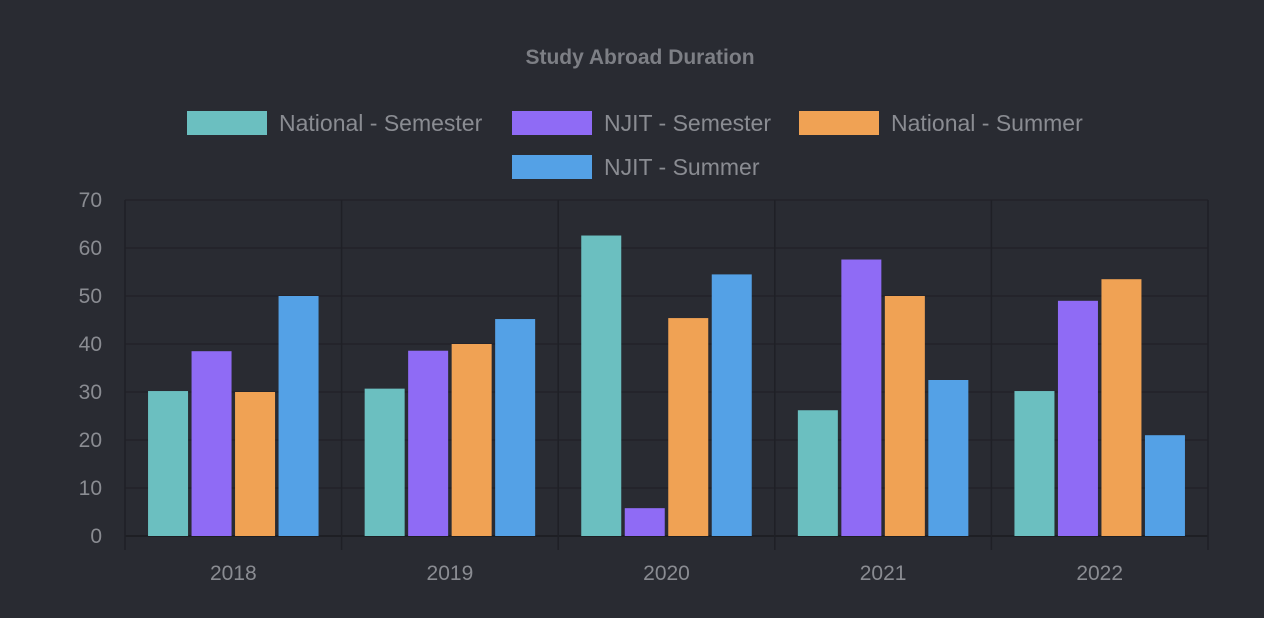  What do you see at coordinates (90, 368) in the screenshot?
I see `y-axis: 0 10 20 30 40 50 60 70` at bounding box center [90, 368].